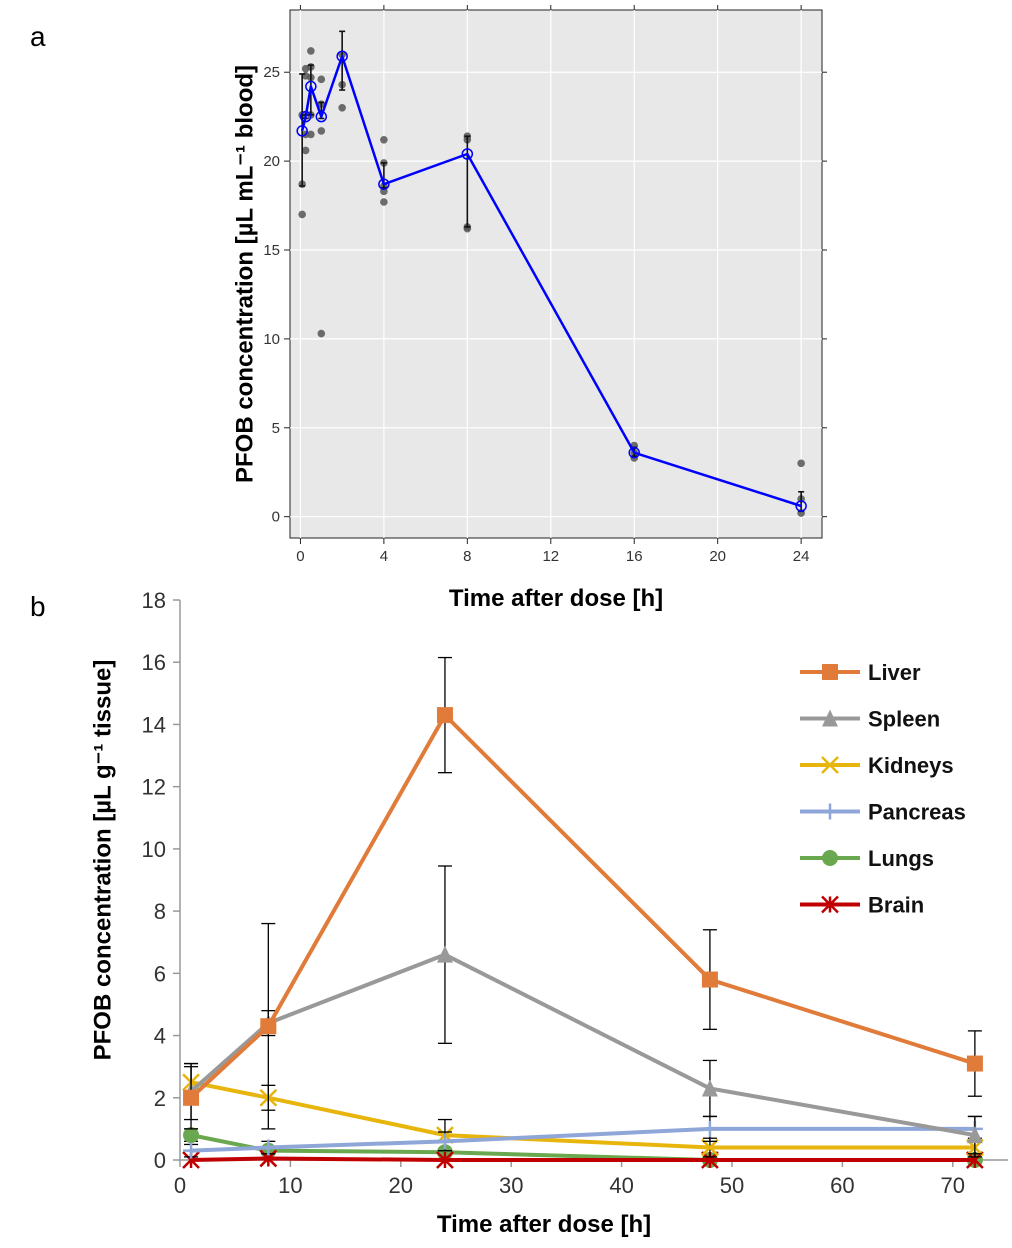  I want to click on x-tick-label: 70, so click(953, 1185).